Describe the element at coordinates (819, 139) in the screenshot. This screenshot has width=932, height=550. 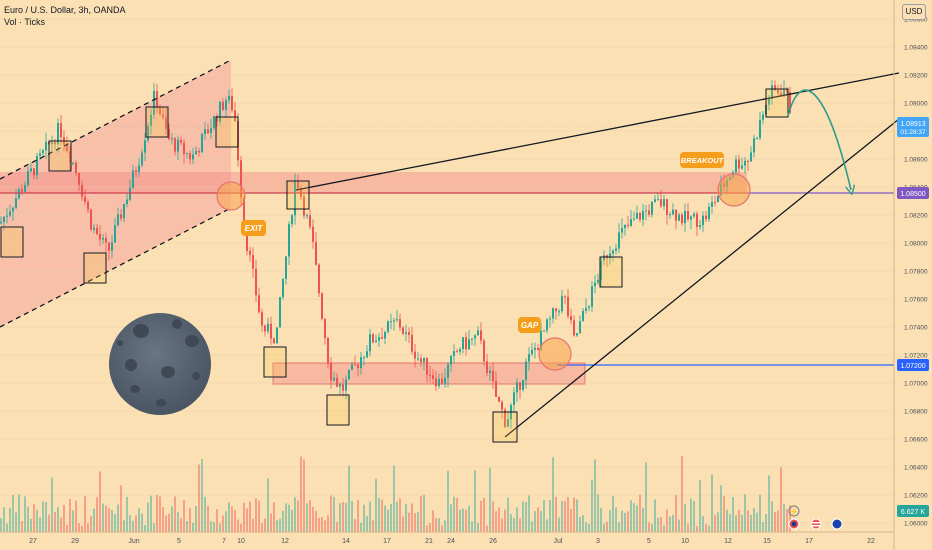
I see `forecast-arrow` at that location.